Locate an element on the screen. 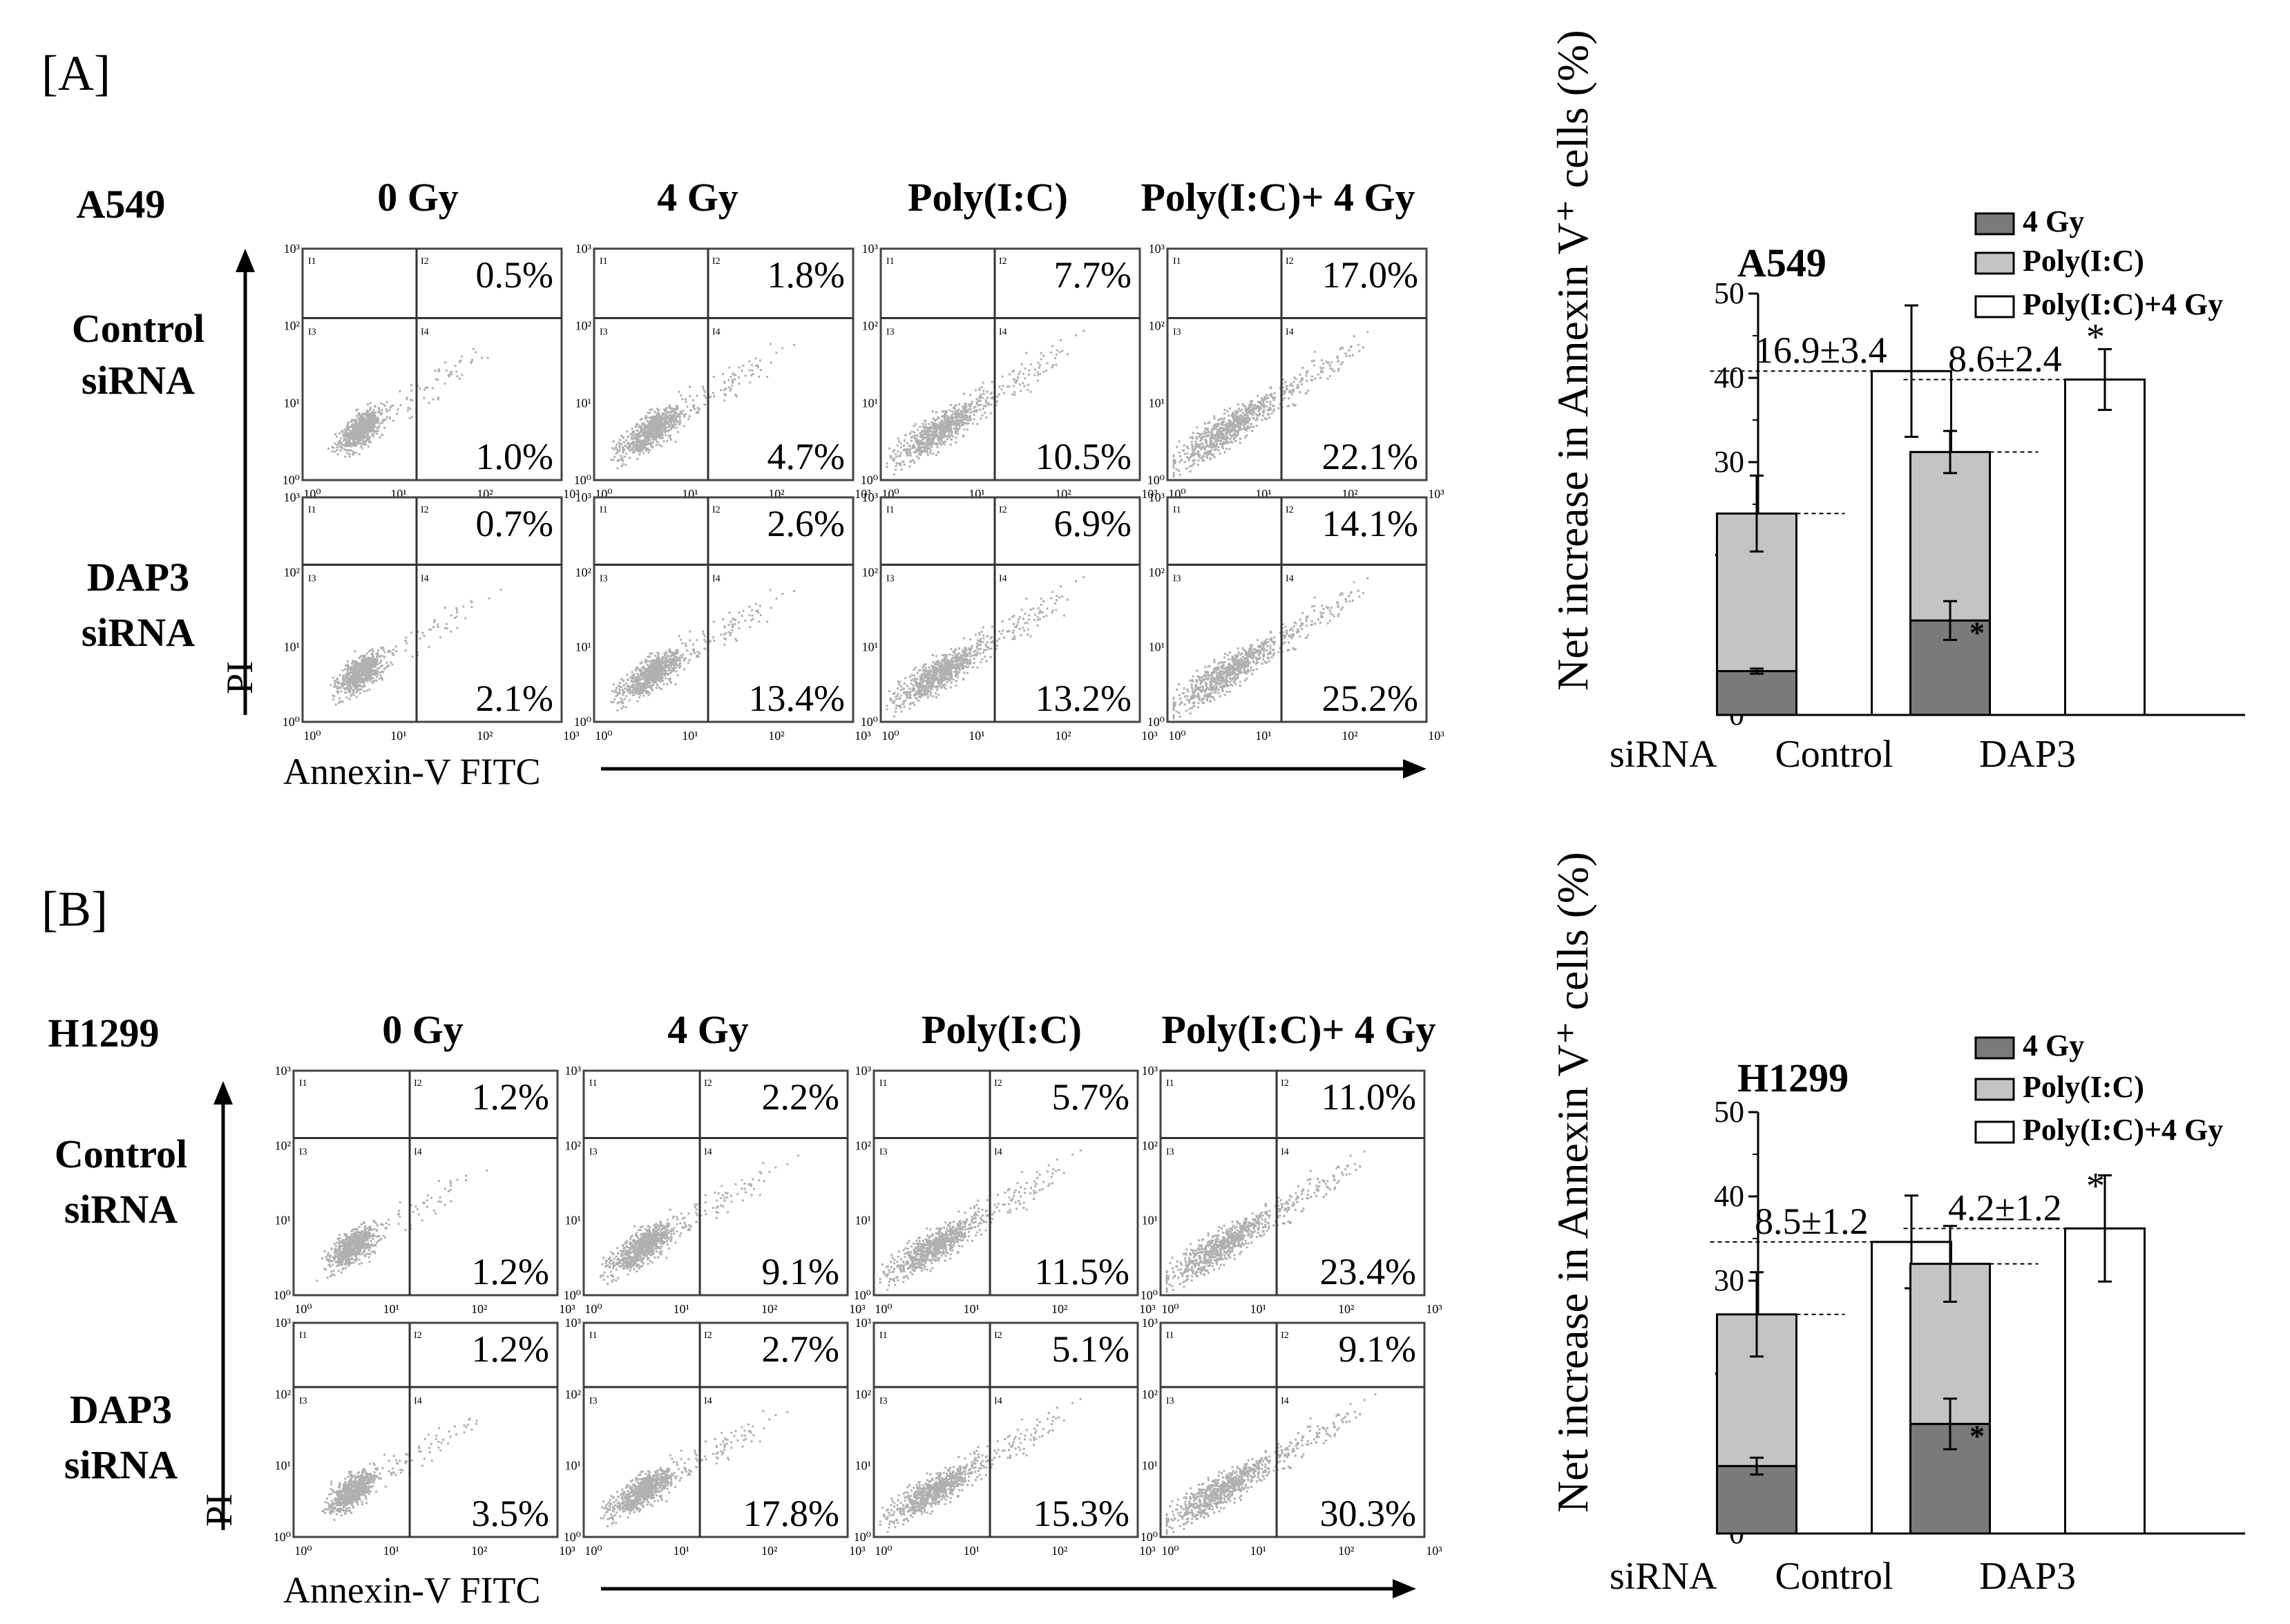  x-tick-label: 10⁰ is located at coordinates (312, 736).